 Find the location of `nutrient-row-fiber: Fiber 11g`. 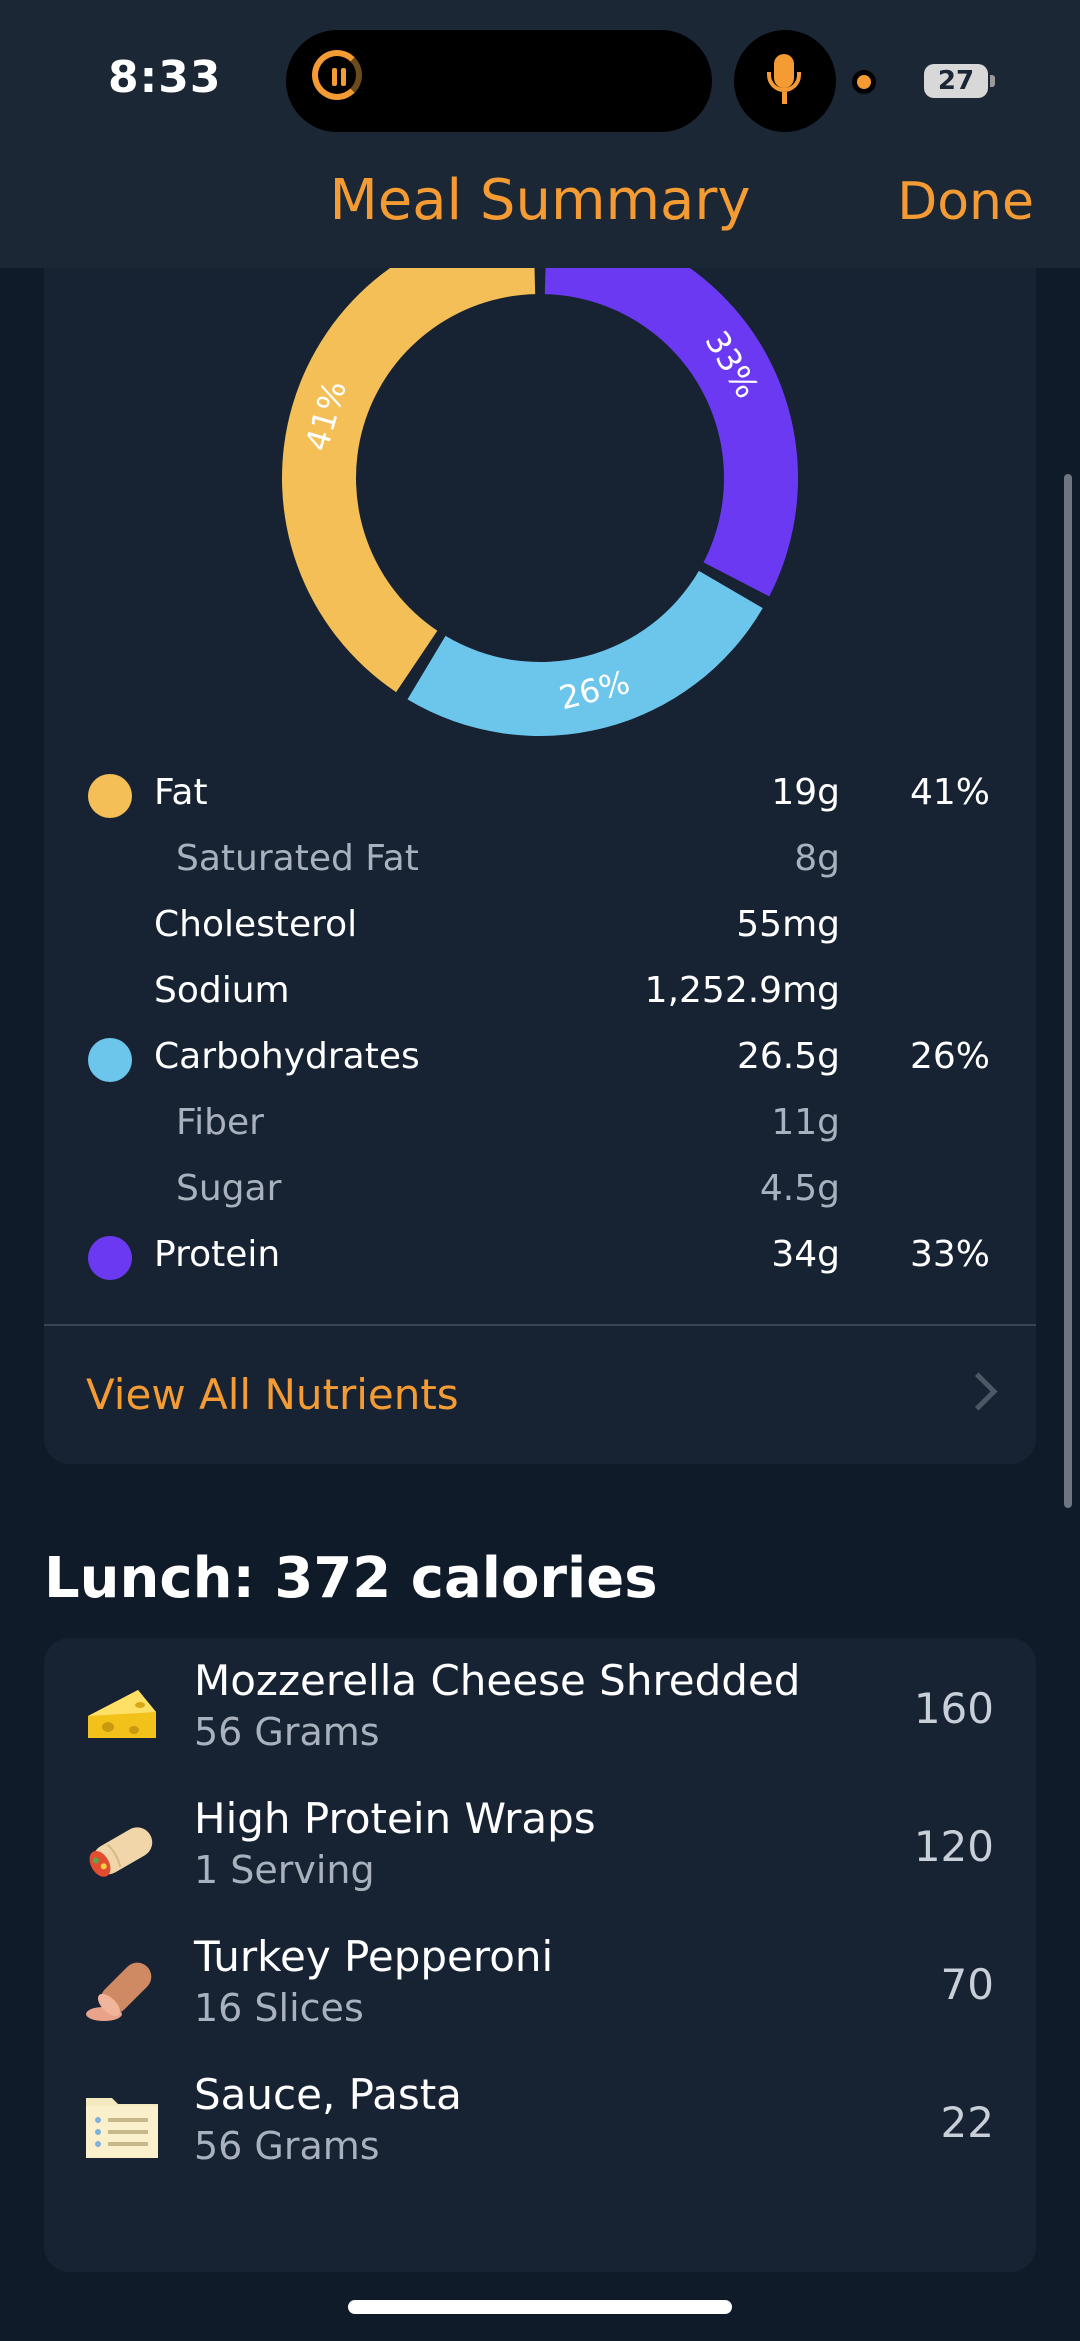

nutrient-row-fiber: Fiber 11g is located at coordinates (540, 1127).